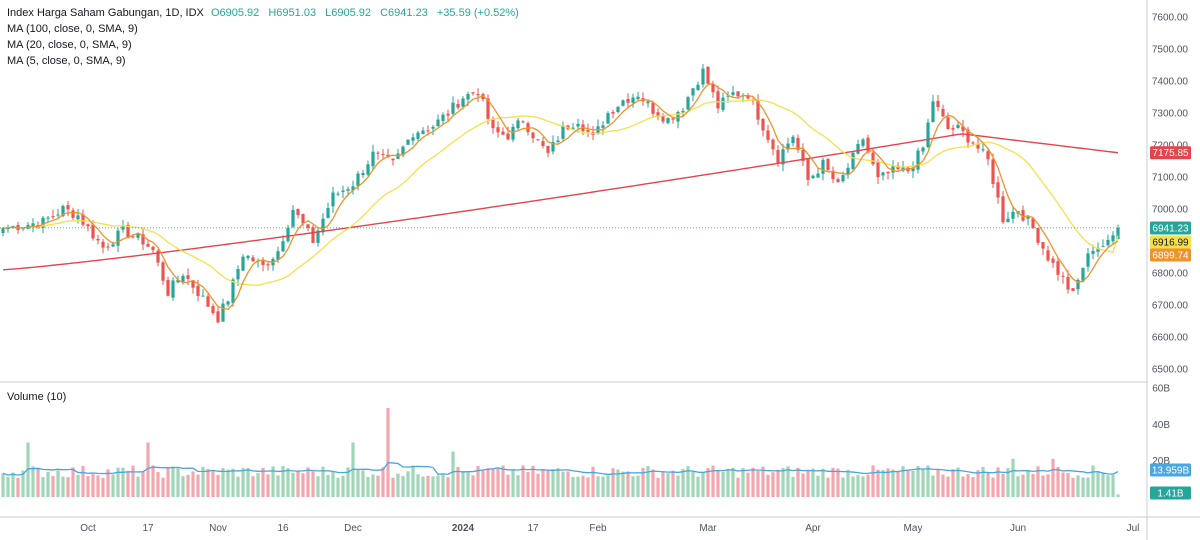 Image resolution: width=1200 pixels, height=540 pixels. What do you see at coordinates (1170, 178) in the screenshot?
I see `price-tick-label: 7100.00` at bounding box center [1170, 178].